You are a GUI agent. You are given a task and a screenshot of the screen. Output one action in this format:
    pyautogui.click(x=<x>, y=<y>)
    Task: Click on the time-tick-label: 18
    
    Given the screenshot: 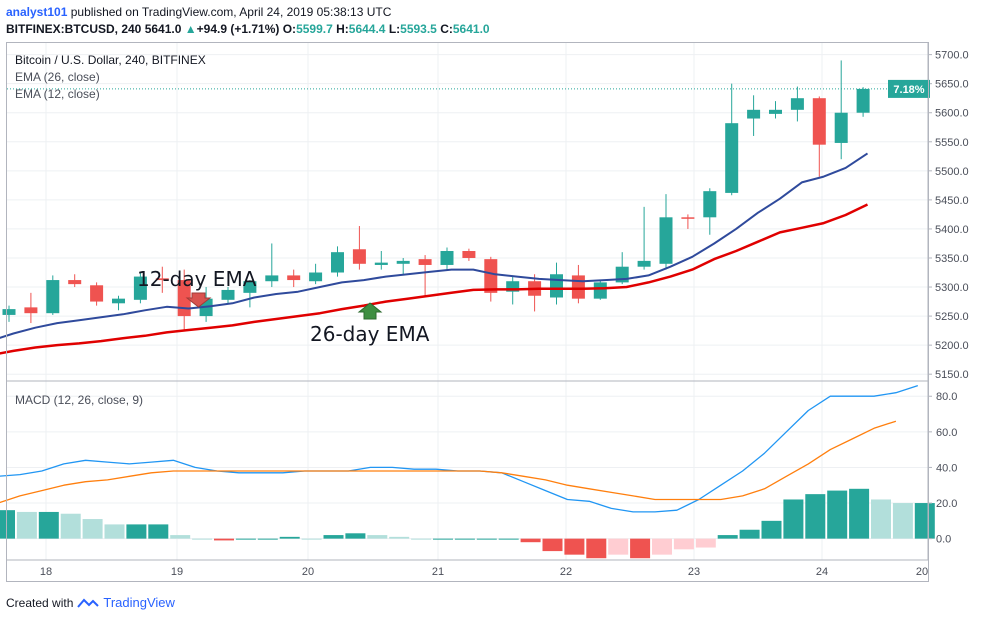 What is the action you would take?
    pyautogui.click(x=46, y=572)
    